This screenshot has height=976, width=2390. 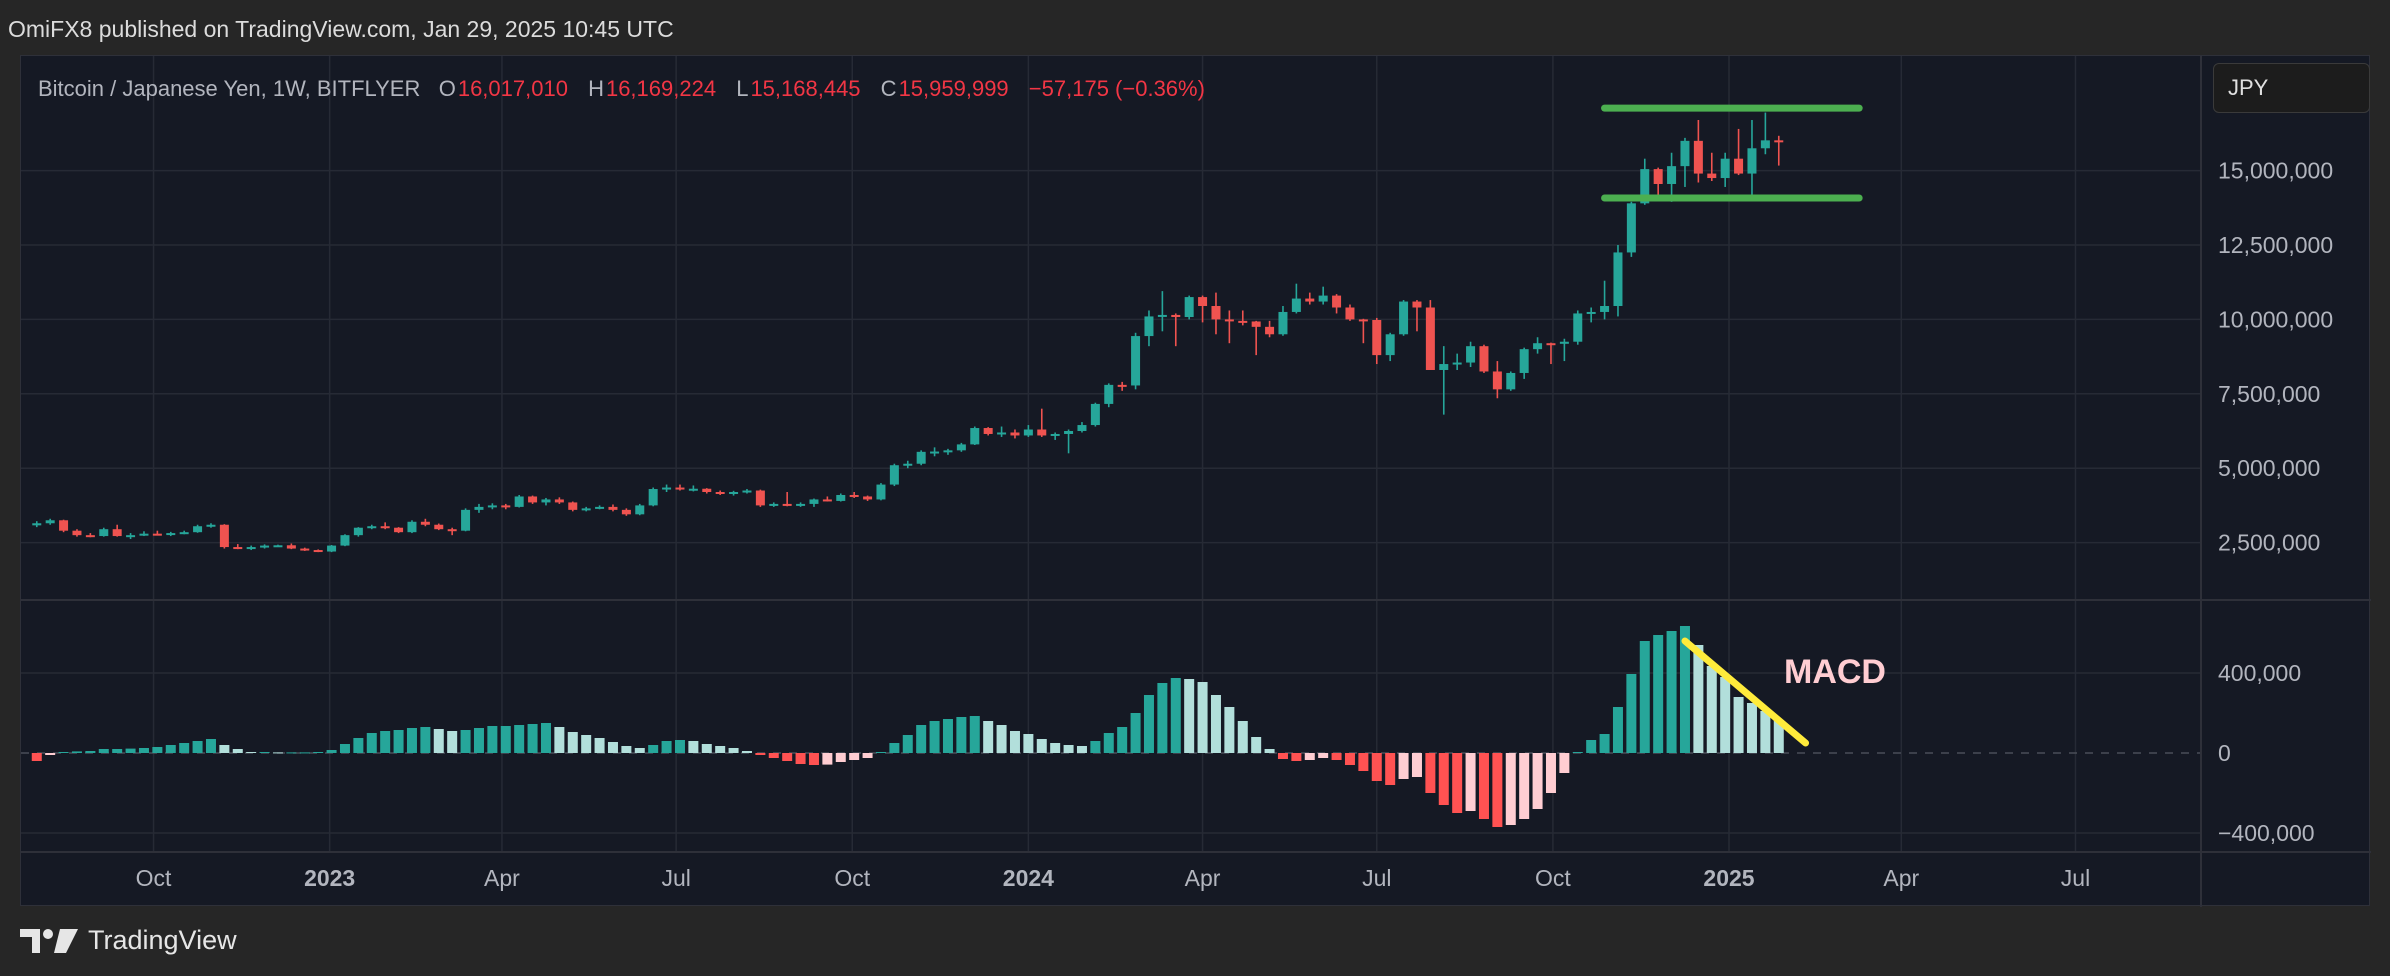 I want to click on currency-button: JPY, so click(x=2291, y=88).